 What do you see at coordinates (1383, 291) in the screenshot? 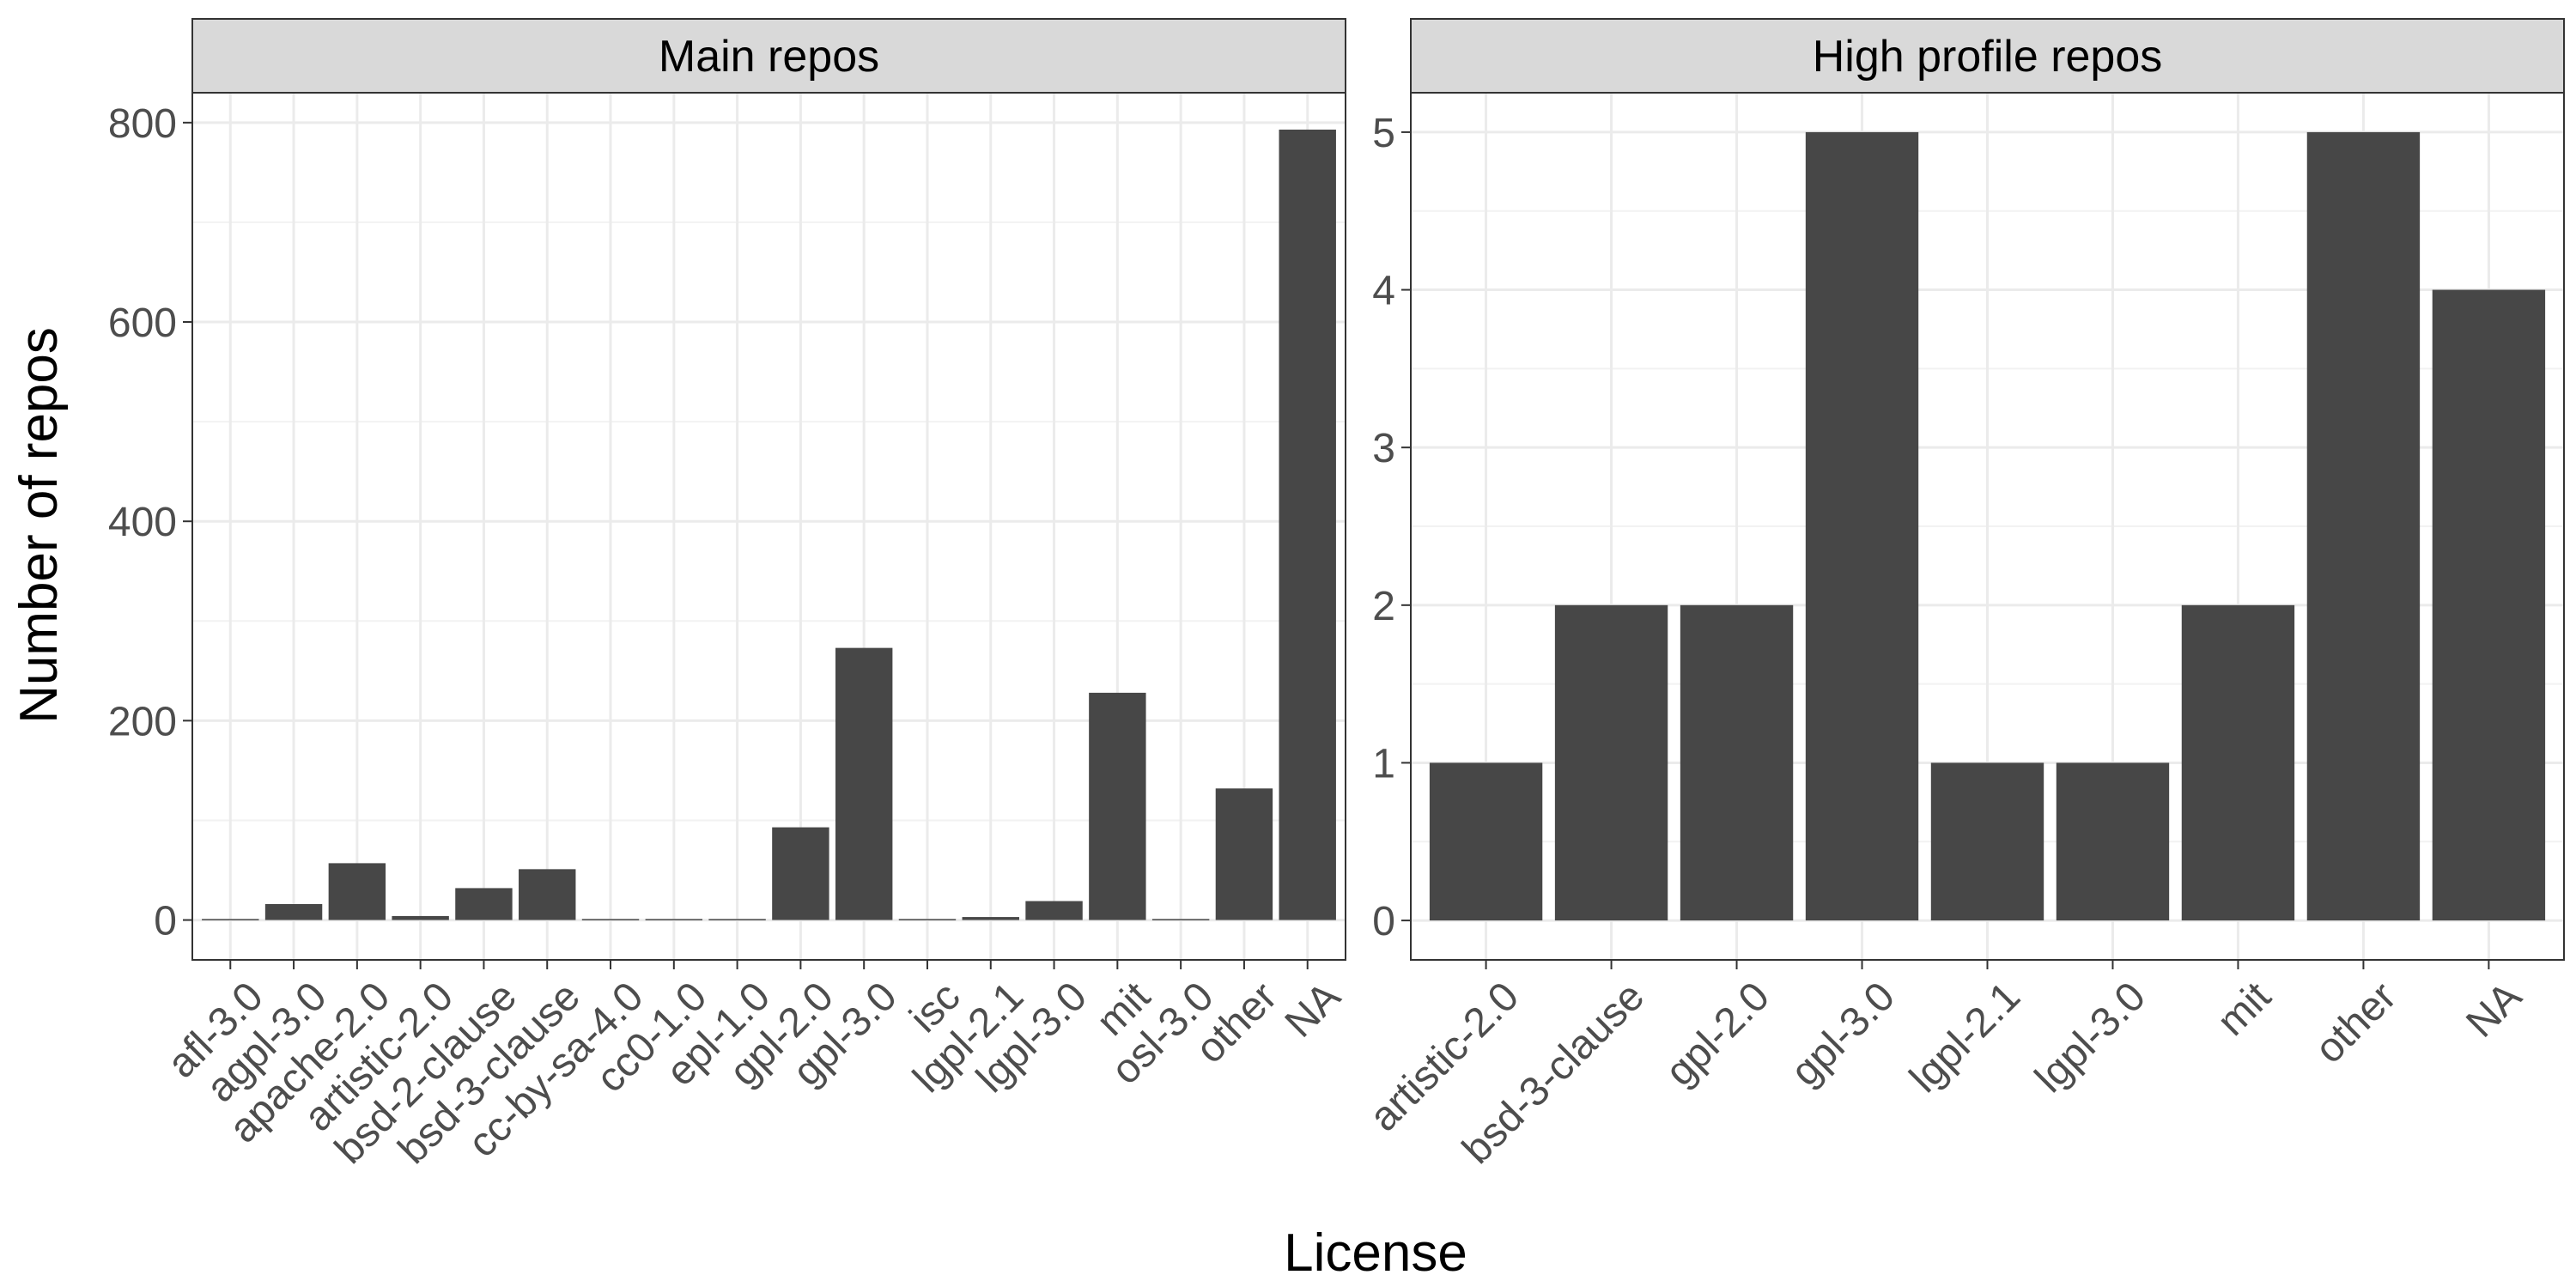
I see `y-tick-label: 4` at bounding box center [1383, 291].